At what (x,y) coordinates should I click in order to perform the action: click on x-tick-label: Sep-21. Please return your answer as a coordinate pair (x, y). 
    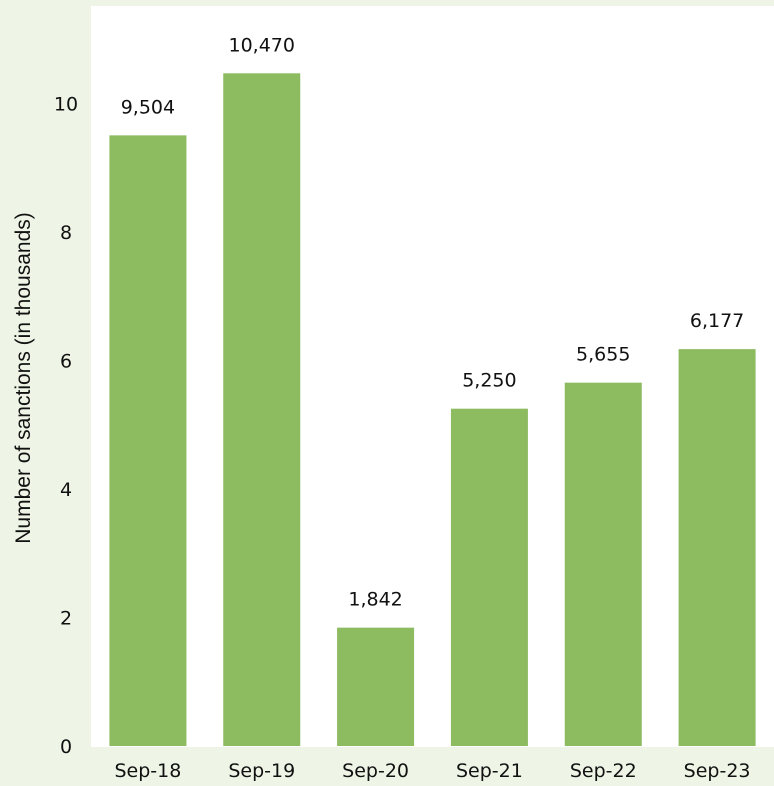
    Looking at the image, I should click on (489, 771).